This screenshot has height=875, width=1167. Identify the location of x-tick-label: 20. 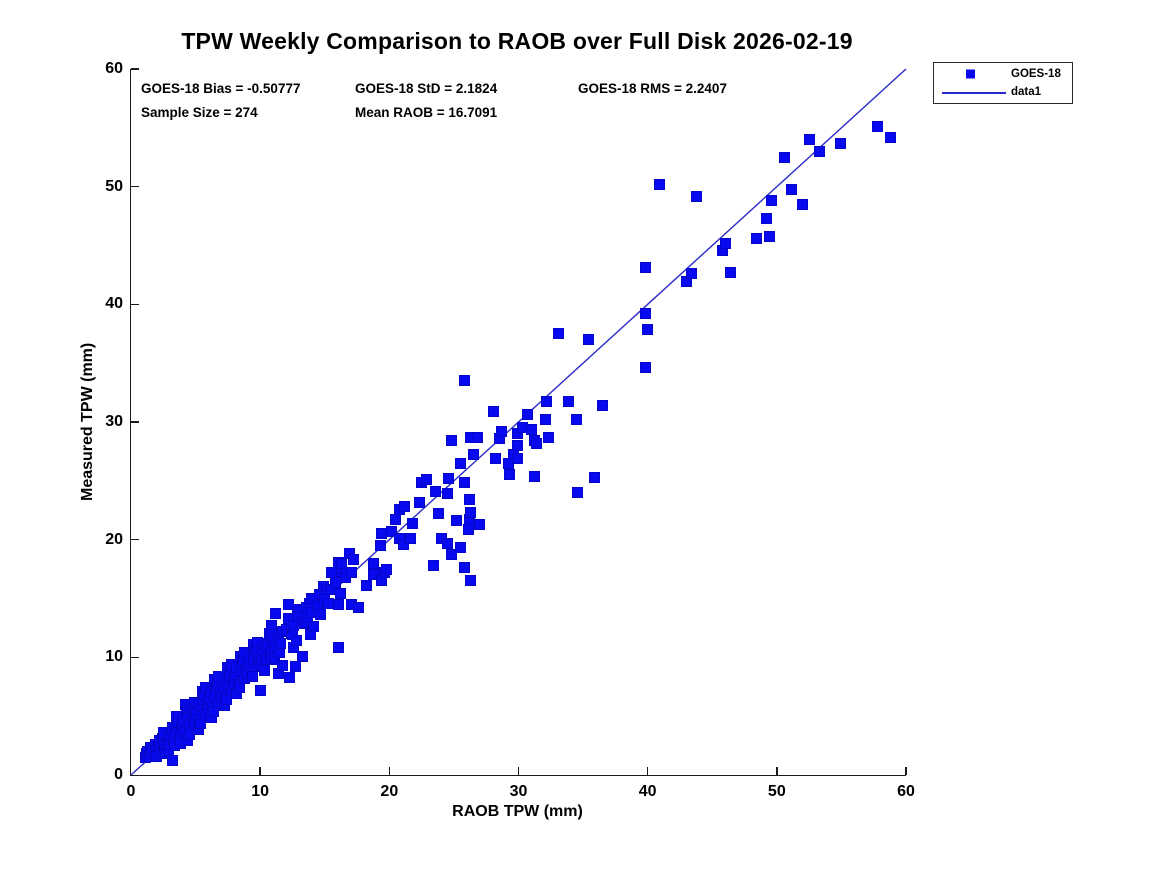
(389, 791).